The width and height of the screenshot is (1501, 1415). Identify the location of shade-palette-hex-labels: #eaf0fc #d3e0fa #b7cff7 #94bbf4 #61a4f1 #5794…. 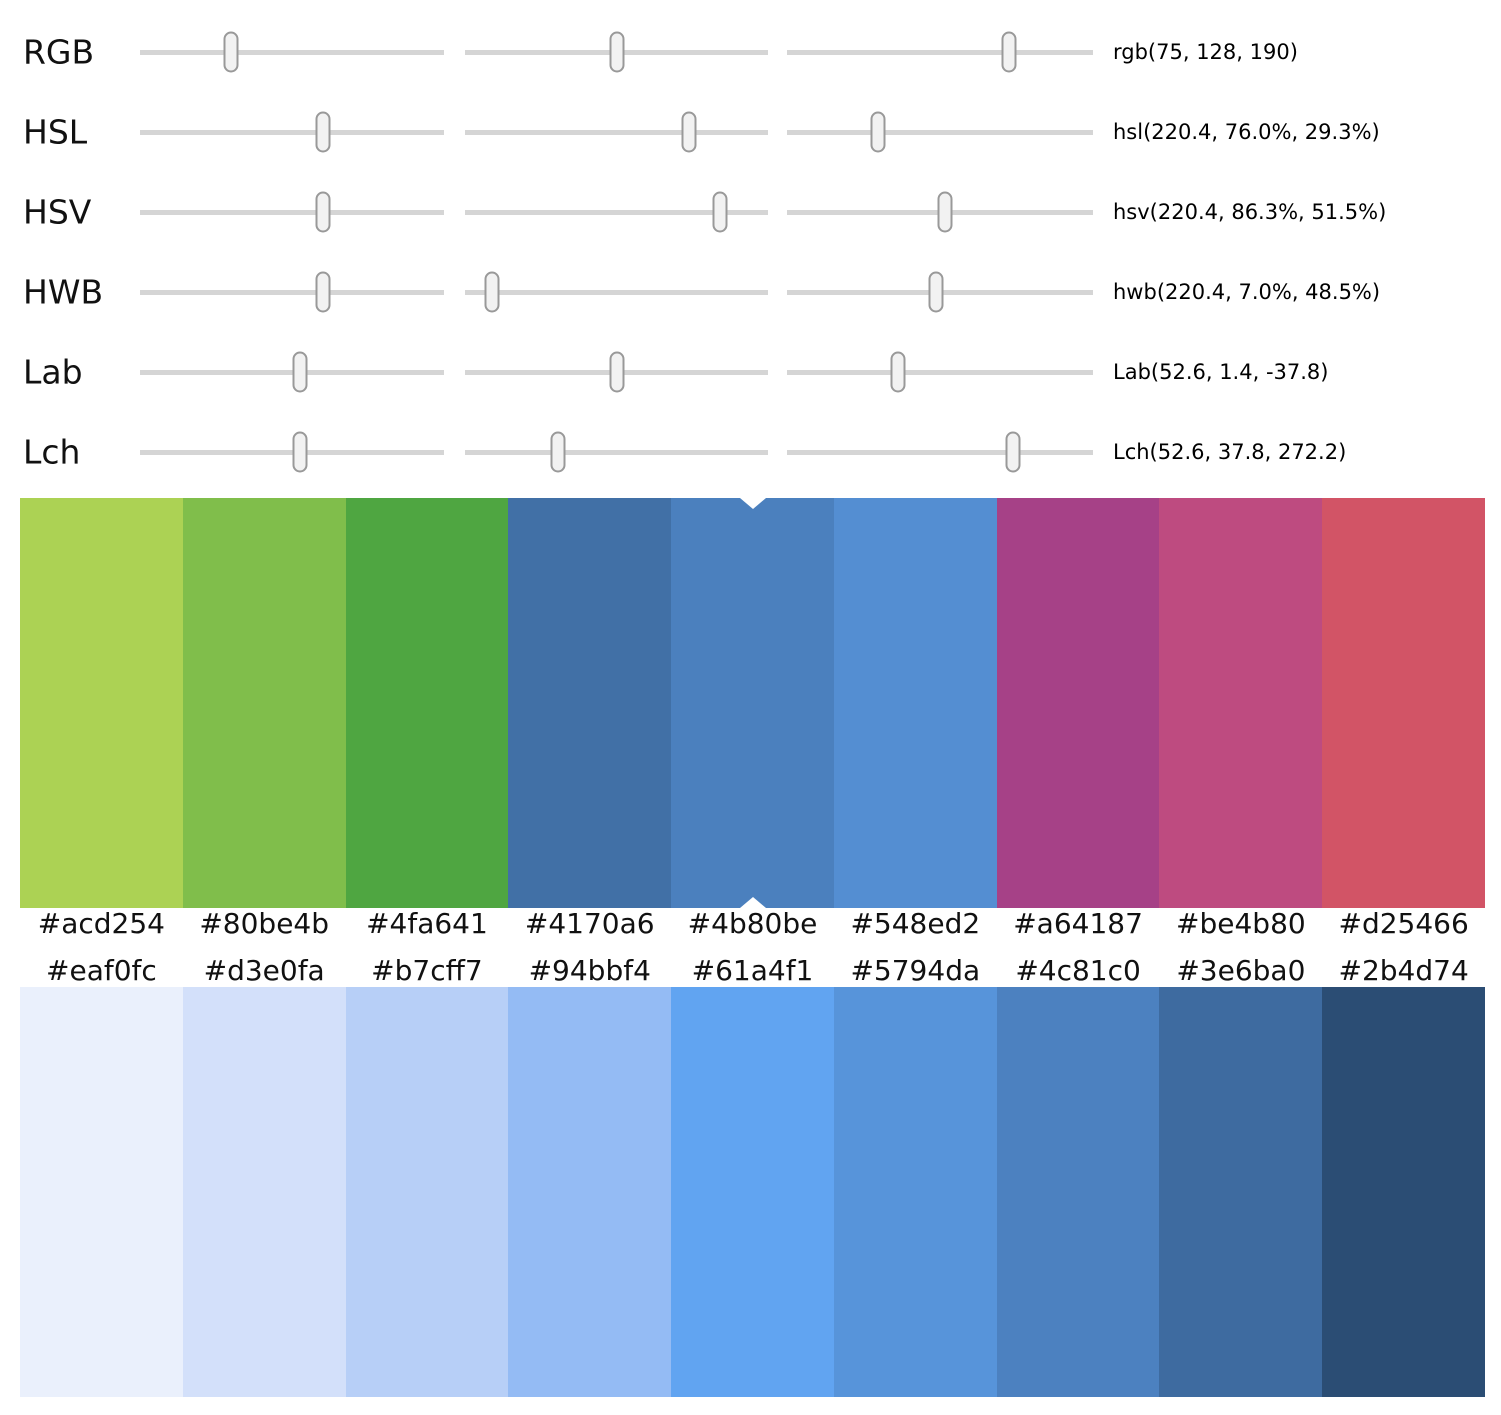
(752, 971).